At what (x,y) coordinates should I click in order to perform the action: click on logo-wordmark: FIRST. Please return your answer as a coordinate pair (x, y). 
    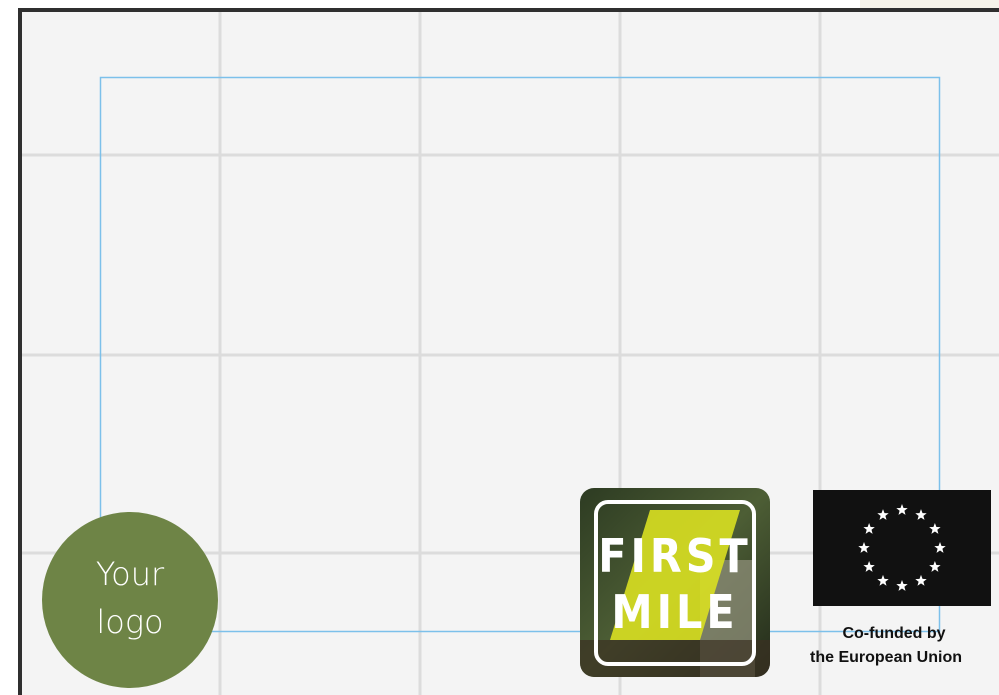
    Looking at the image, I should click on (675, 556).